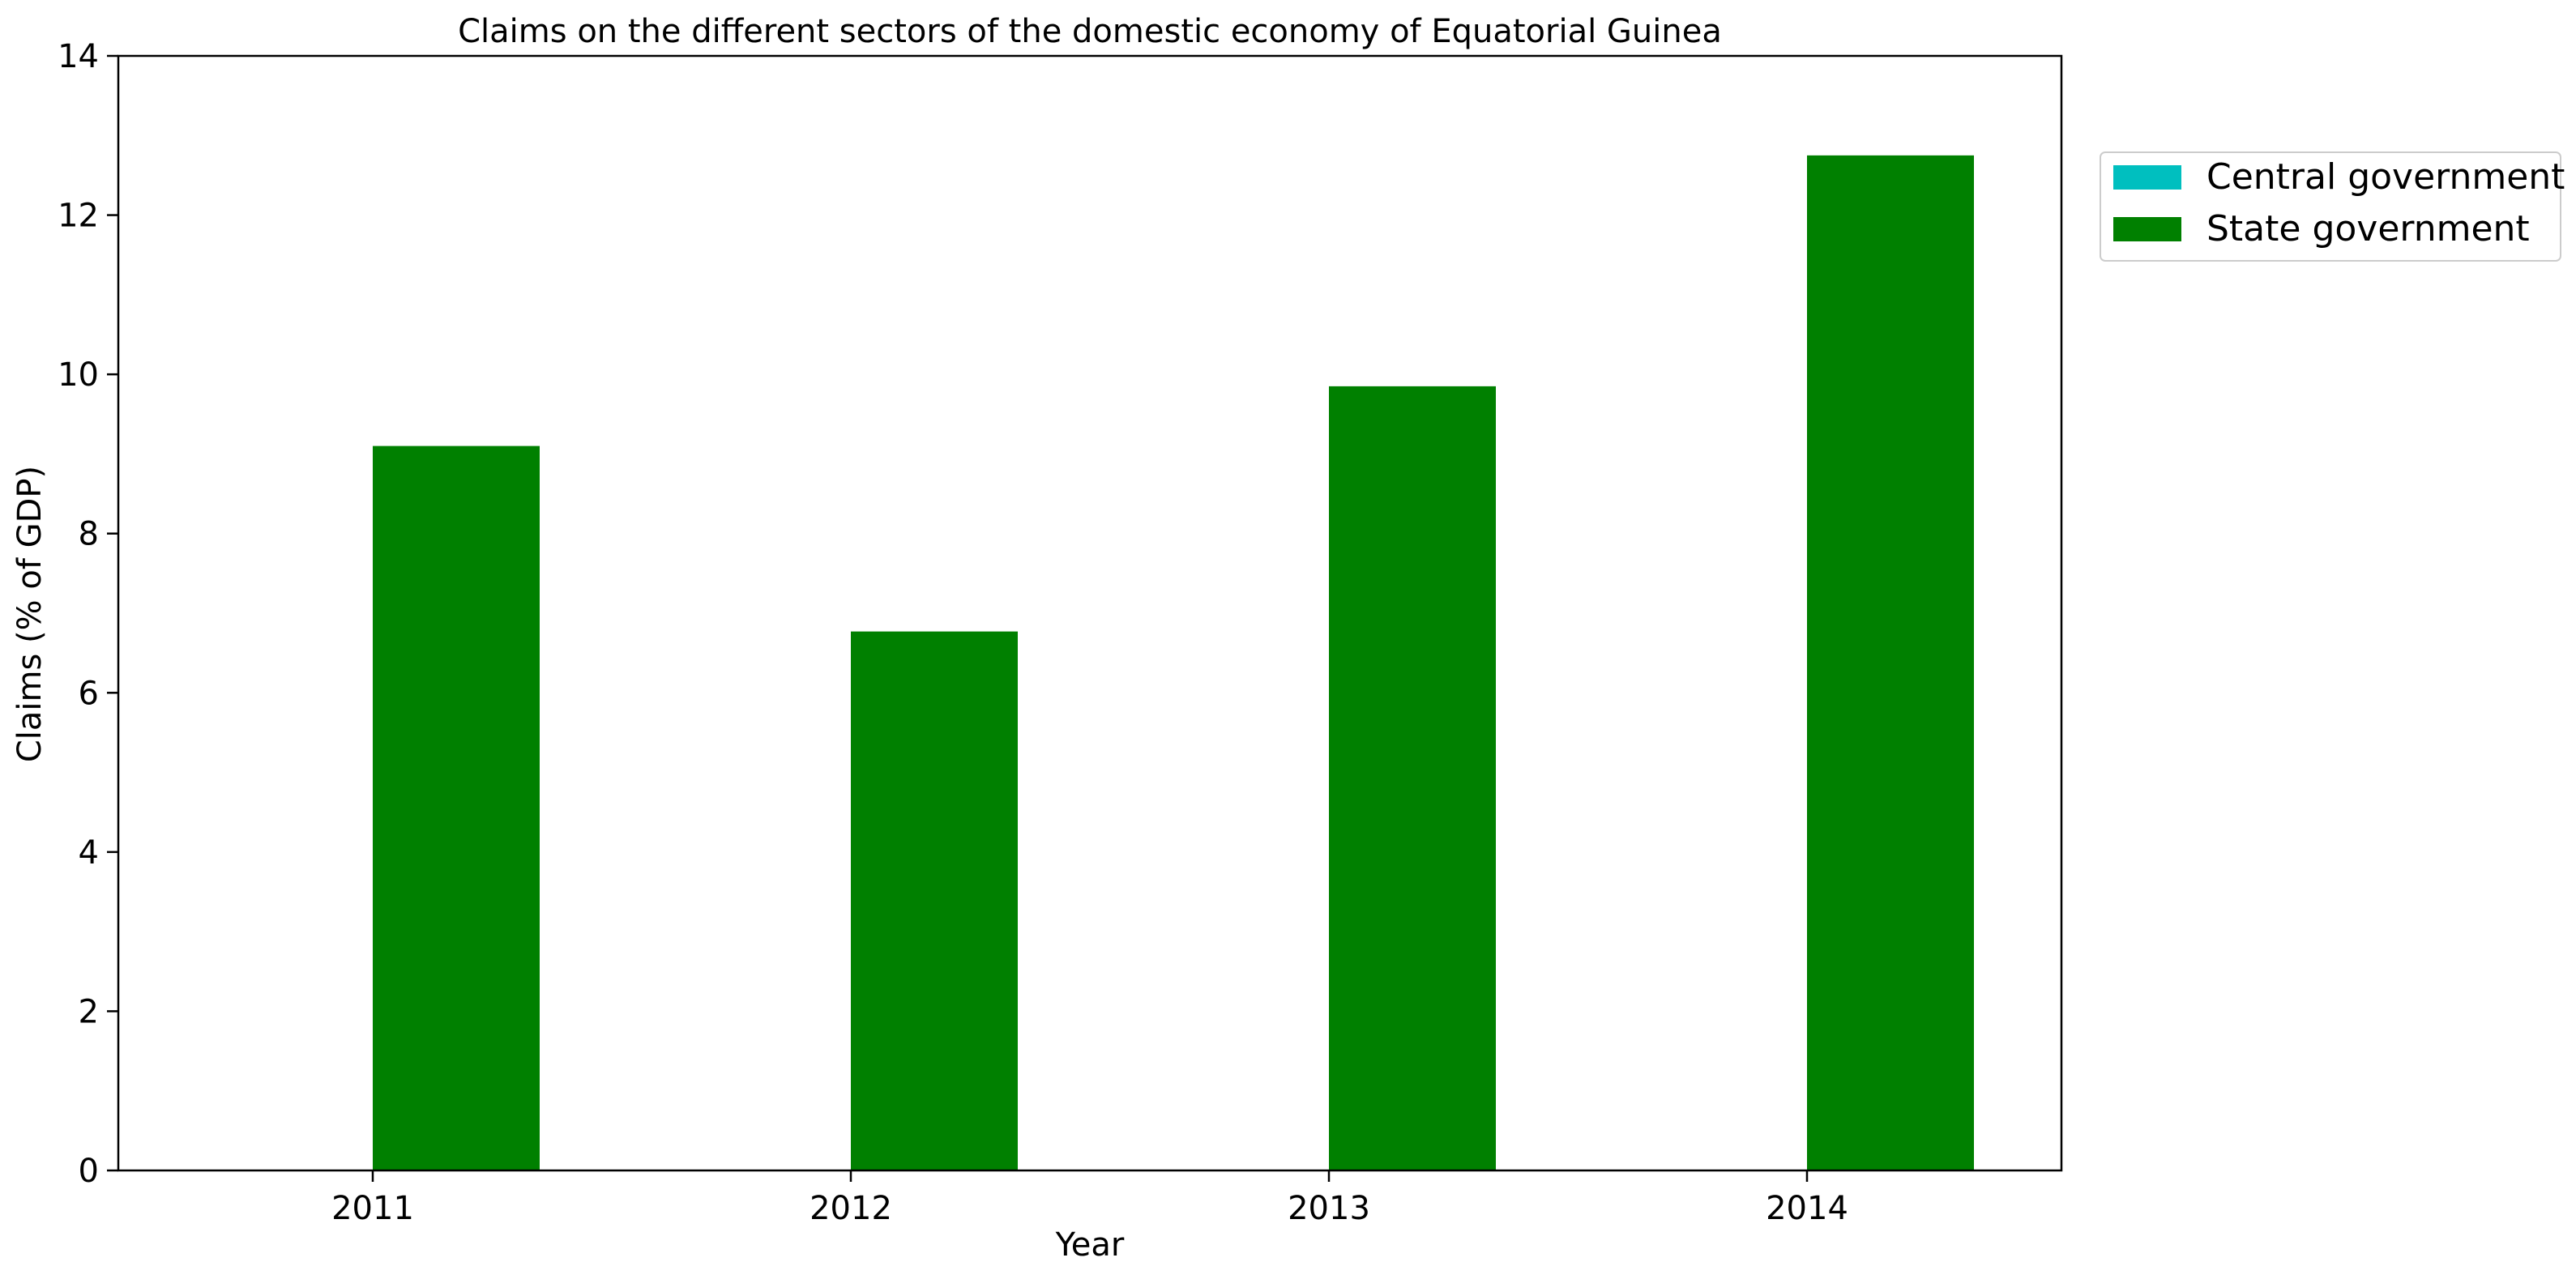  Describe the element at coordinates (89, 534) in the screenshot. I see `y-tick-label: 8` at that location.